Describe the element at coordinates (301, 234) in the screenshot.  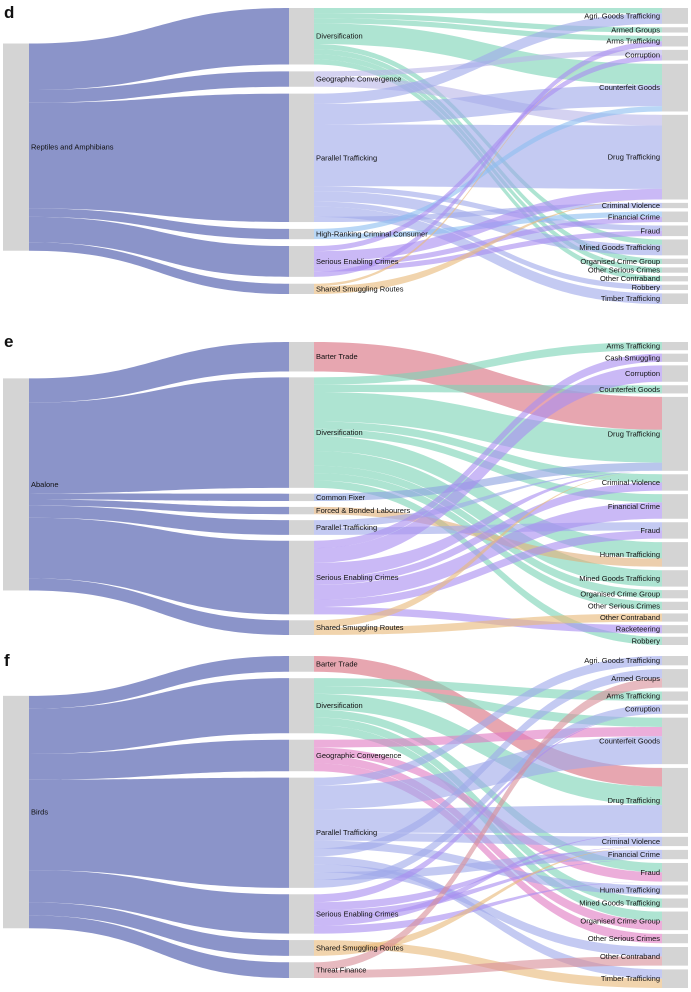
I see `node-high-ranking-criminal-consumer` at that location.